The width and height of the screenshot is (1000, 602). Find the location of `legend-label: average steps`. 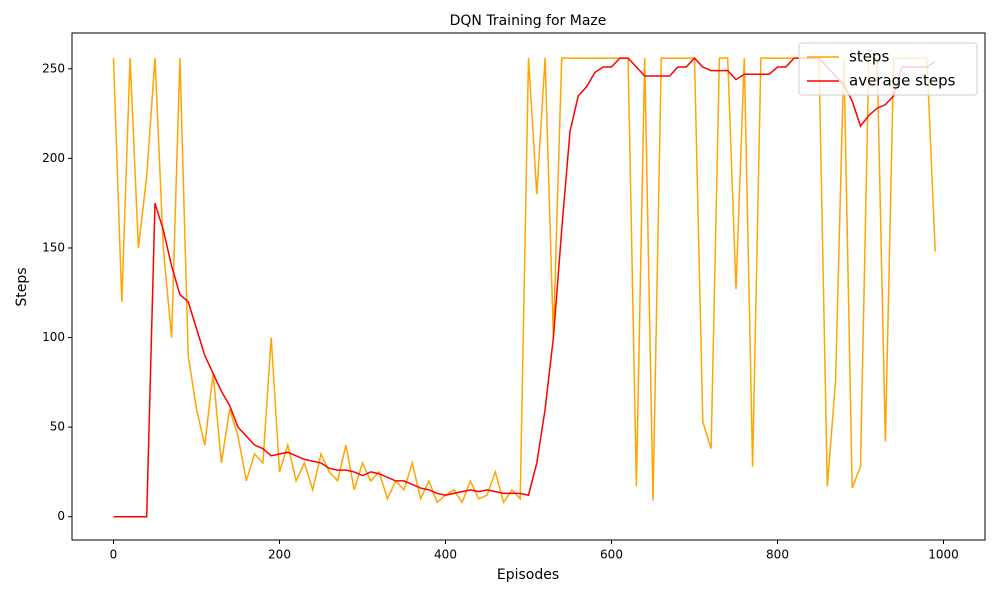

legend-label: average steps is located at coordinates (902, 81).